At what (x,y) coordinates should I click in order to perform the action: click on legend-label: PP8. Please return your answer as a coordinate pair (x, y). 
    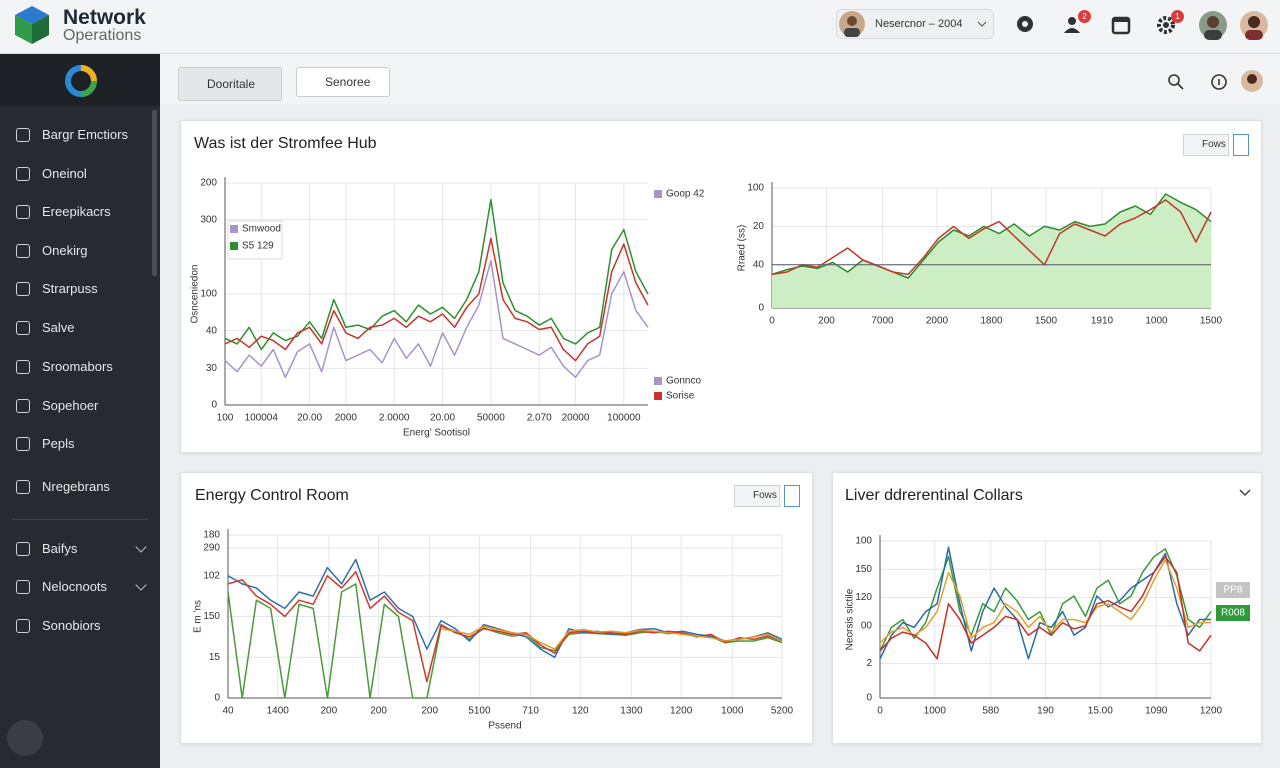
    Looking at the image, I should click on (1233, 590).